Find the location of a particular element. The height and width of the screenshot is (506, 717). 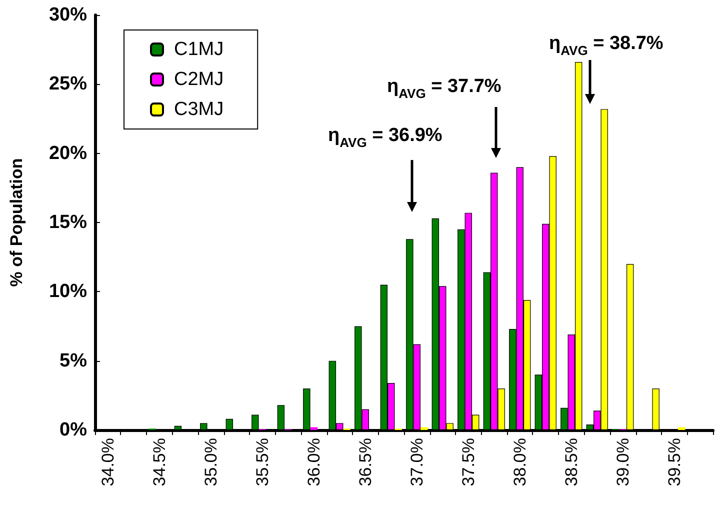

x-tick-label: 34.0% is located at coordinates (108, 462).